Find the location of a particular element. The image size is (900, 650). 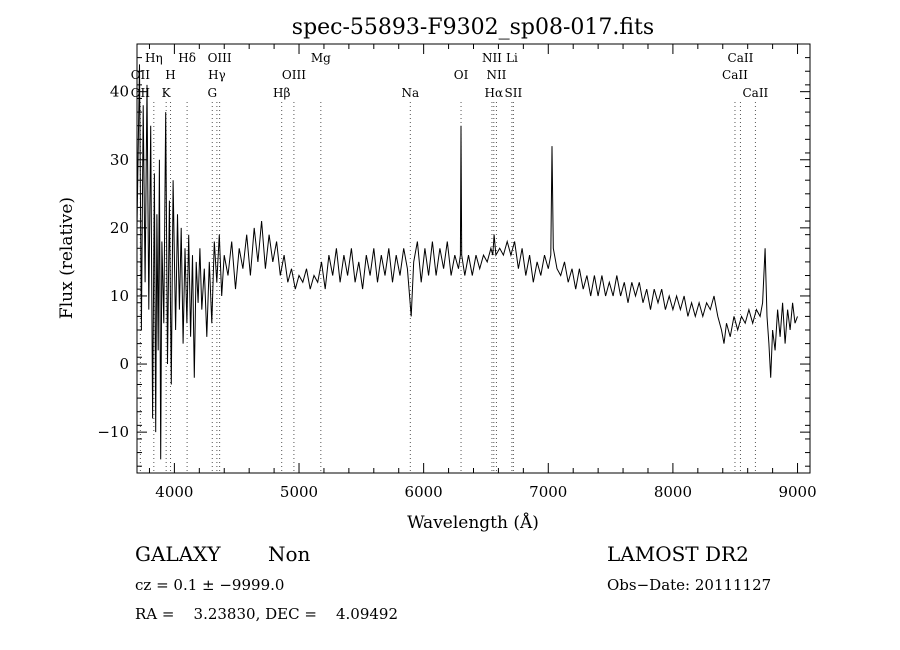

object-subclass: Non is located at coordinates (289, 554).